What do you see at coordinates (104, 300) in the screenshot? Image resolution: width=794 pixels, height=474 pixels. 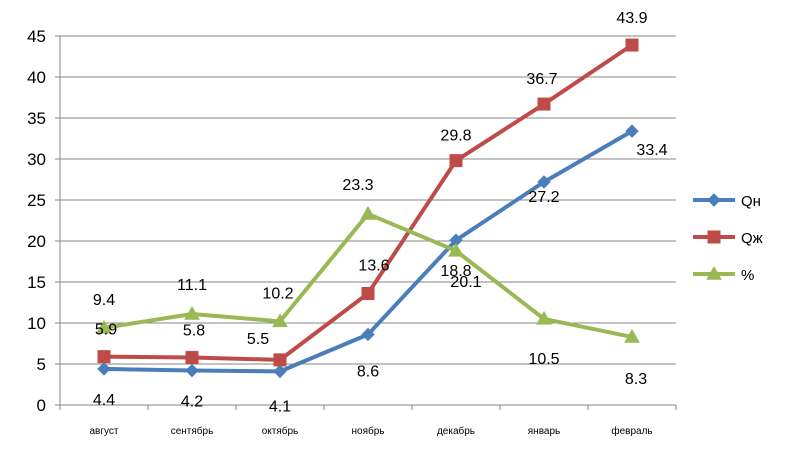 I see `data-label: 9.4` at bounding box center [104, 300].